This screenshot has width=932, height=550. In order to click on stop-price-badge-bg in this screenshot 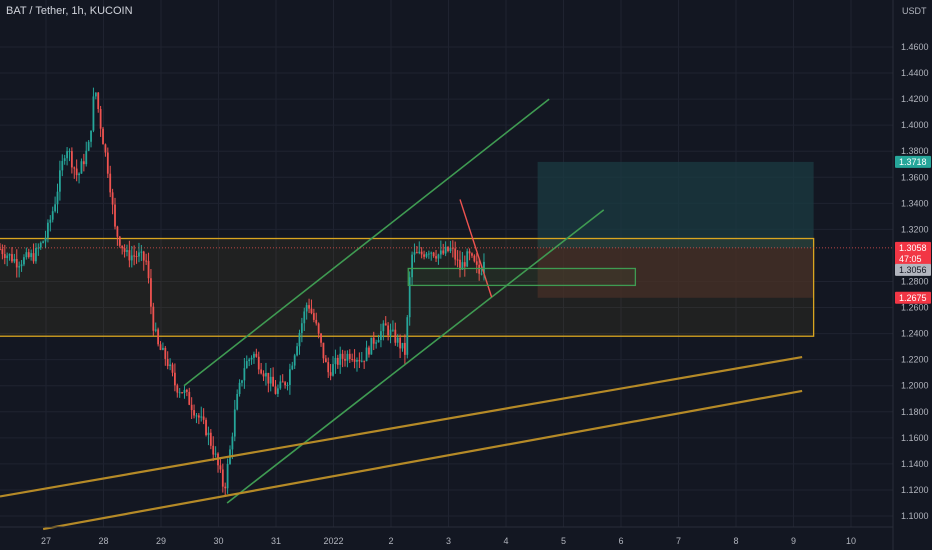, I will do `click(913, 297)`.